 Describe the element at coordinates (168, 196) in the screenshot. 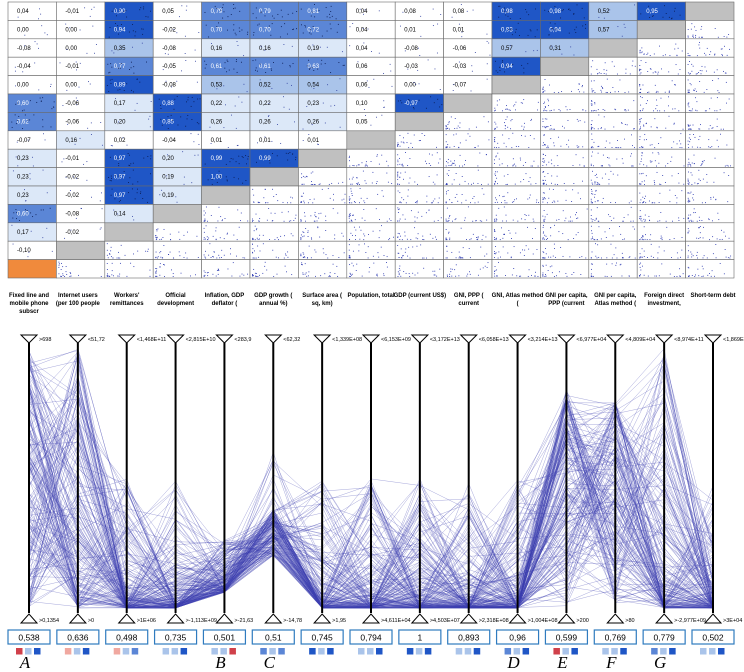

I see `correlation-value: 0,19` at that location.